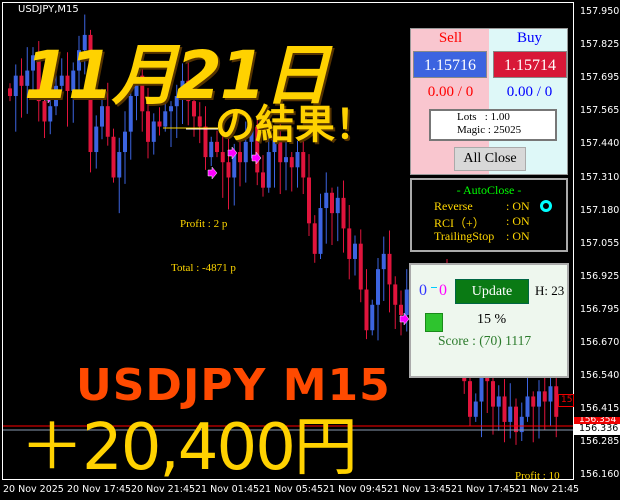 The width and height of the screenshot is (620, 500). Describe the element at coordinates (492, 319) in the screenshot. I see `percent-label: 15 %` at that location.